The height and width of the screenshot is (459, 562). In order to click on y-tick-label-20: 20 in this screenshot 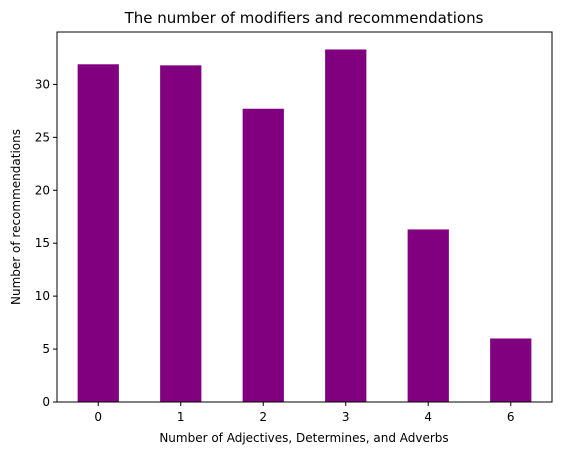, I will do `click(42, 190)`.